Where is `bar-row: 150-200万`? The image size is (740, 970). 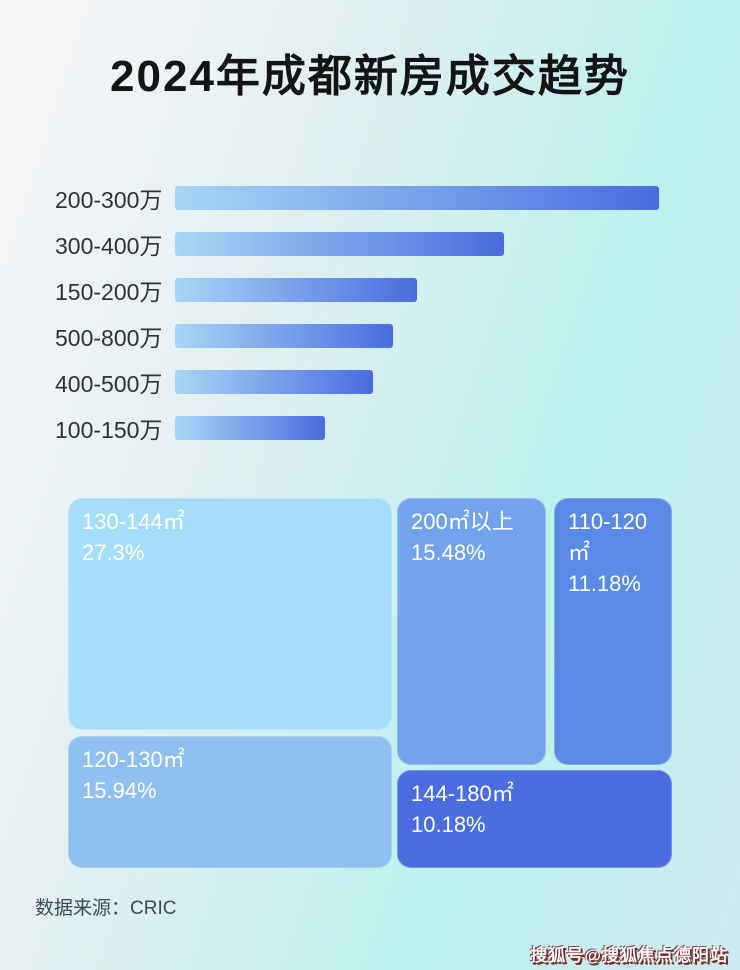 bar-row: 150-200万 is located at coordinates (375, 291).